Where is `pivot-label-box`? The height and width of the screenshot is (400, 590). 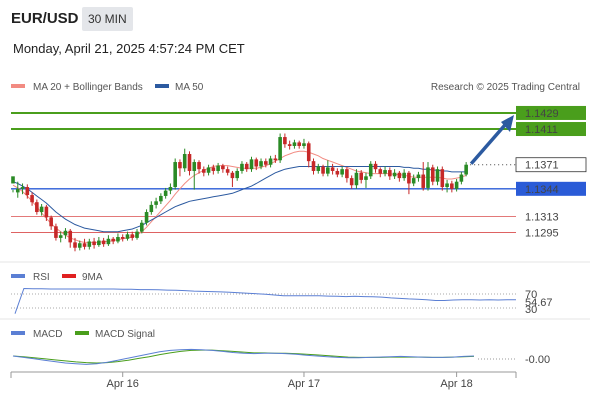 pivot-label-box is located at coordinates (551, 188).